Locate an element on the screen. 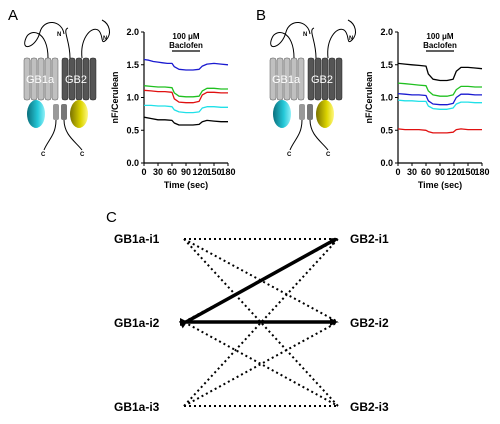 This screenshot has width=500, height=424. diagram-links is located at coordinates (258, 322).